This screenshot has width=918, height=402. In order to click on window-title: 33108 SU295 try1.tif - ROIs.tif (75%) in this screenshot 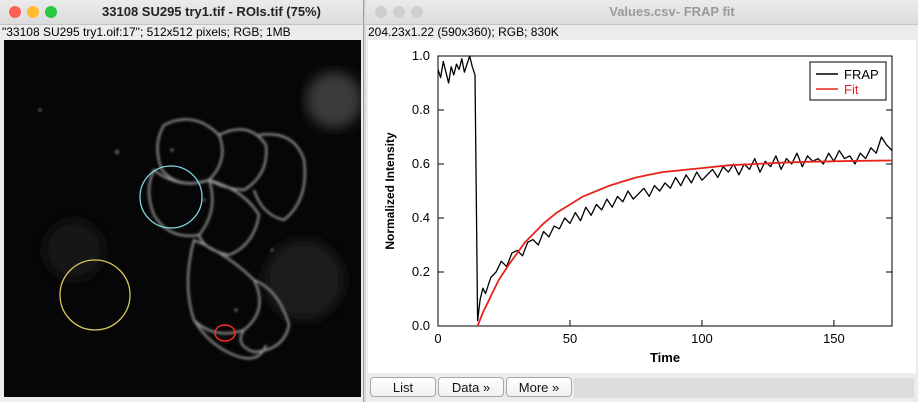, I will do `click(211, 11)`.